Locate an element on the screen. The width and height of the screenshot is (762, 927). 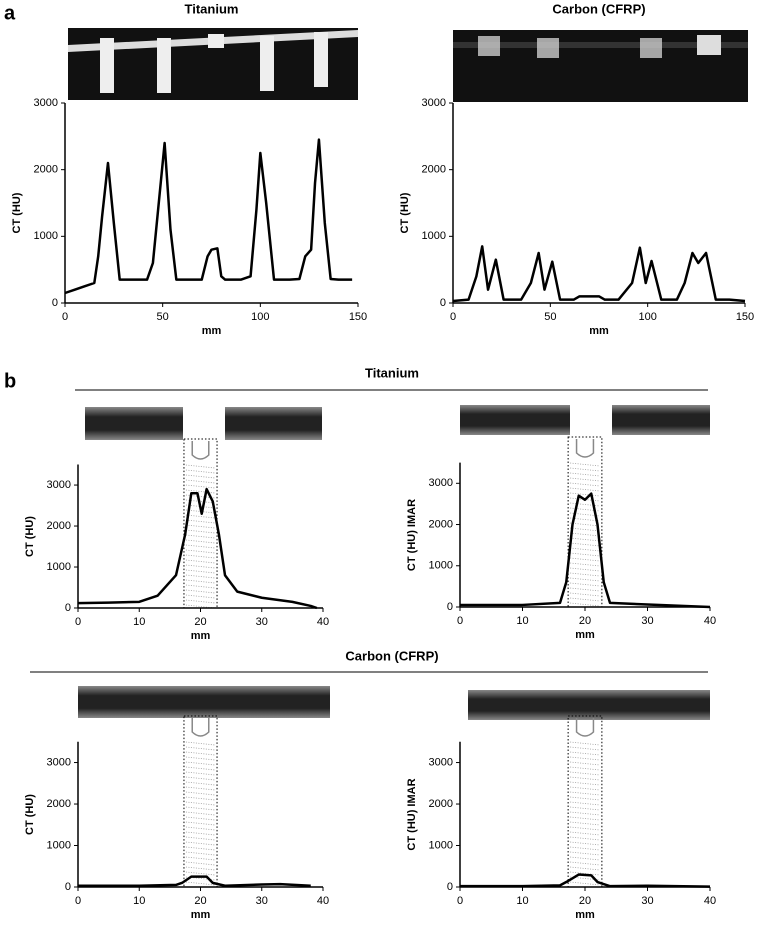
ct-image is located at coordinates (213, 64).